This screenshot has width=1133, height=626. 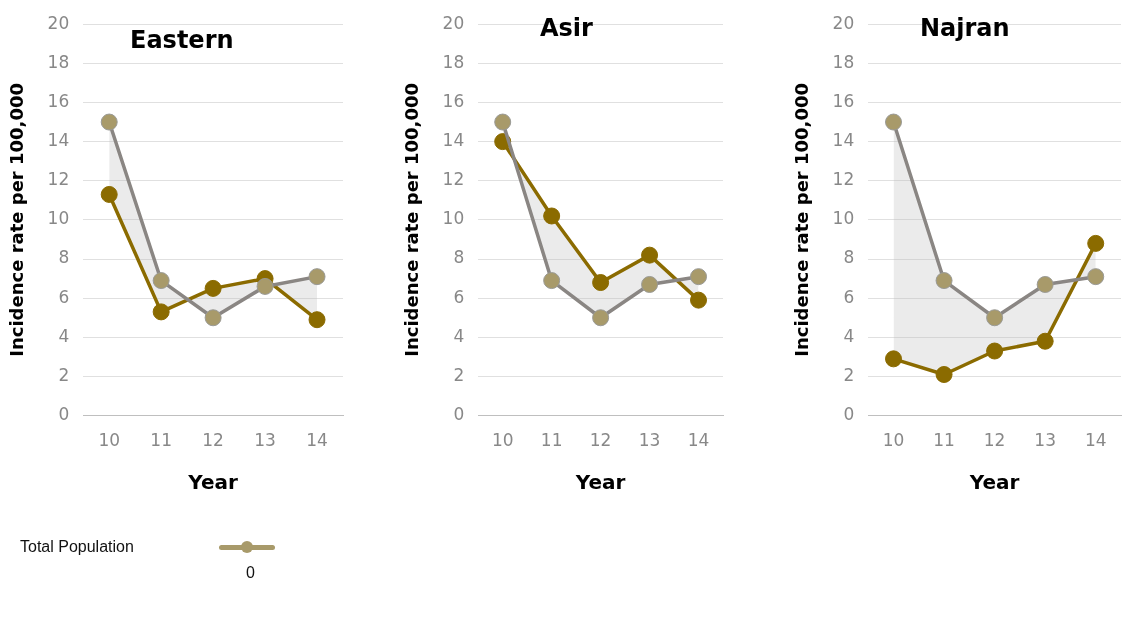 I want to click on text: 0, so click(x=250, y=573).